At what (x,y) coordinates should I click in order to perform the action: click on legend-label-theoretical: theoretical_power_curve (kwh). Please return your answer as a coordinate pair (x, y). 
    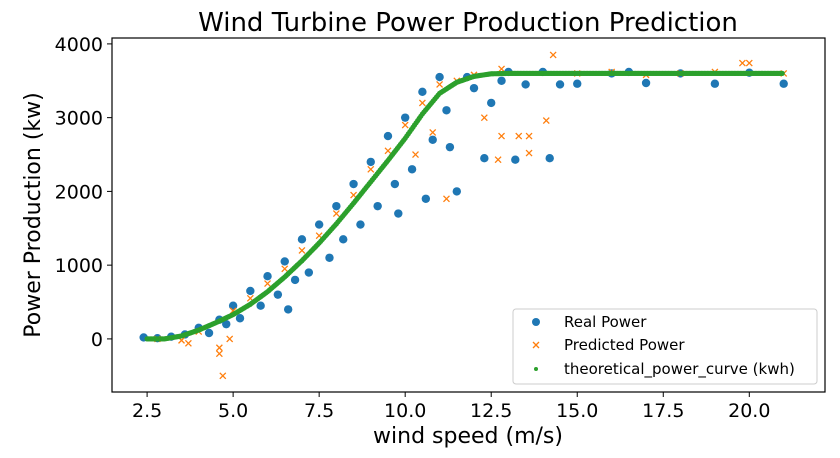
    Looking at the image, I should click on (679, 369).